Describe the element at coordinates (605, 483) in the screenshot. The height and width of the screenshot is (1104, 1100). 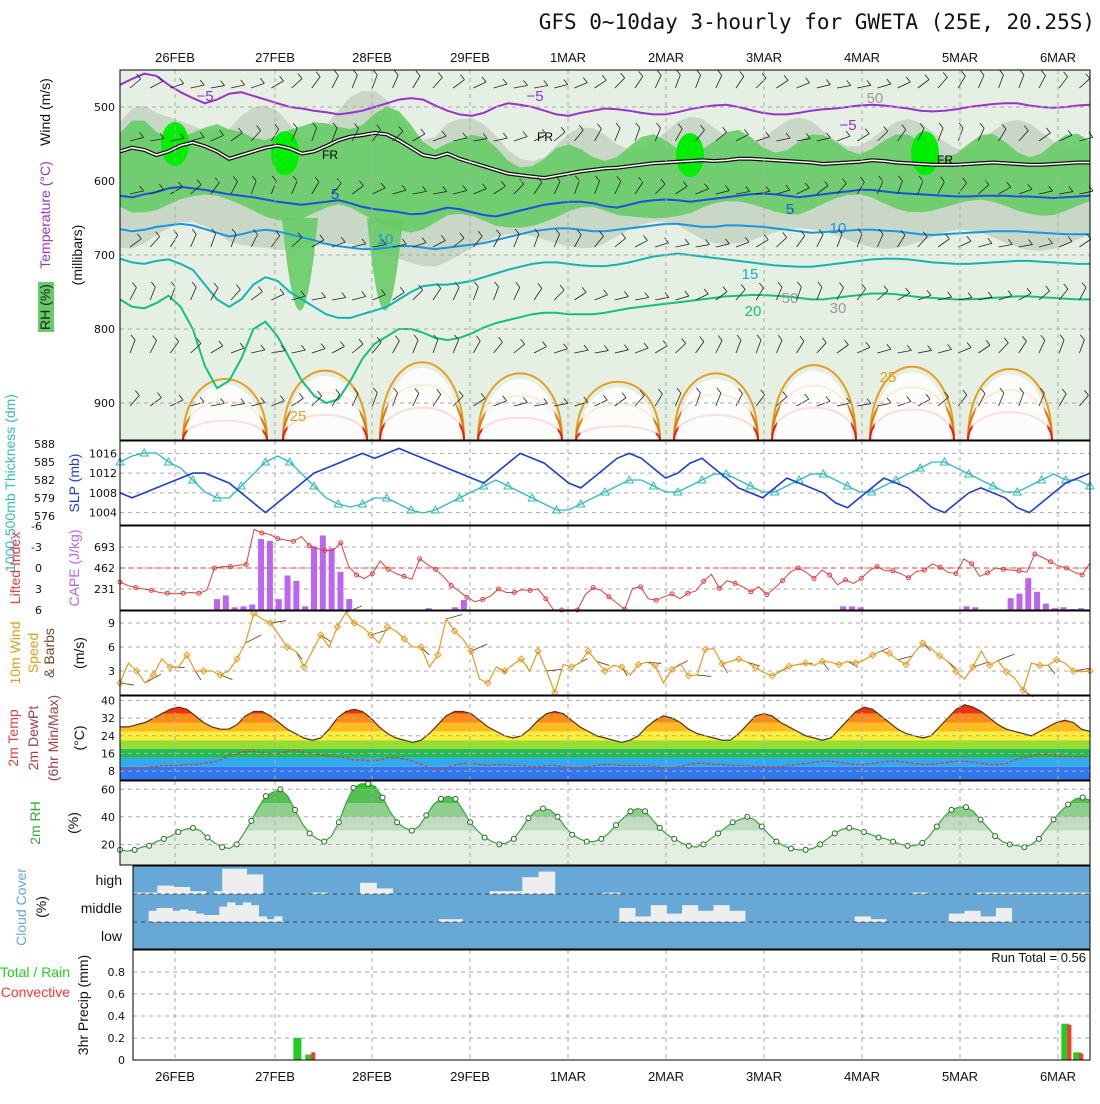
I see `panel-frame` at that location.